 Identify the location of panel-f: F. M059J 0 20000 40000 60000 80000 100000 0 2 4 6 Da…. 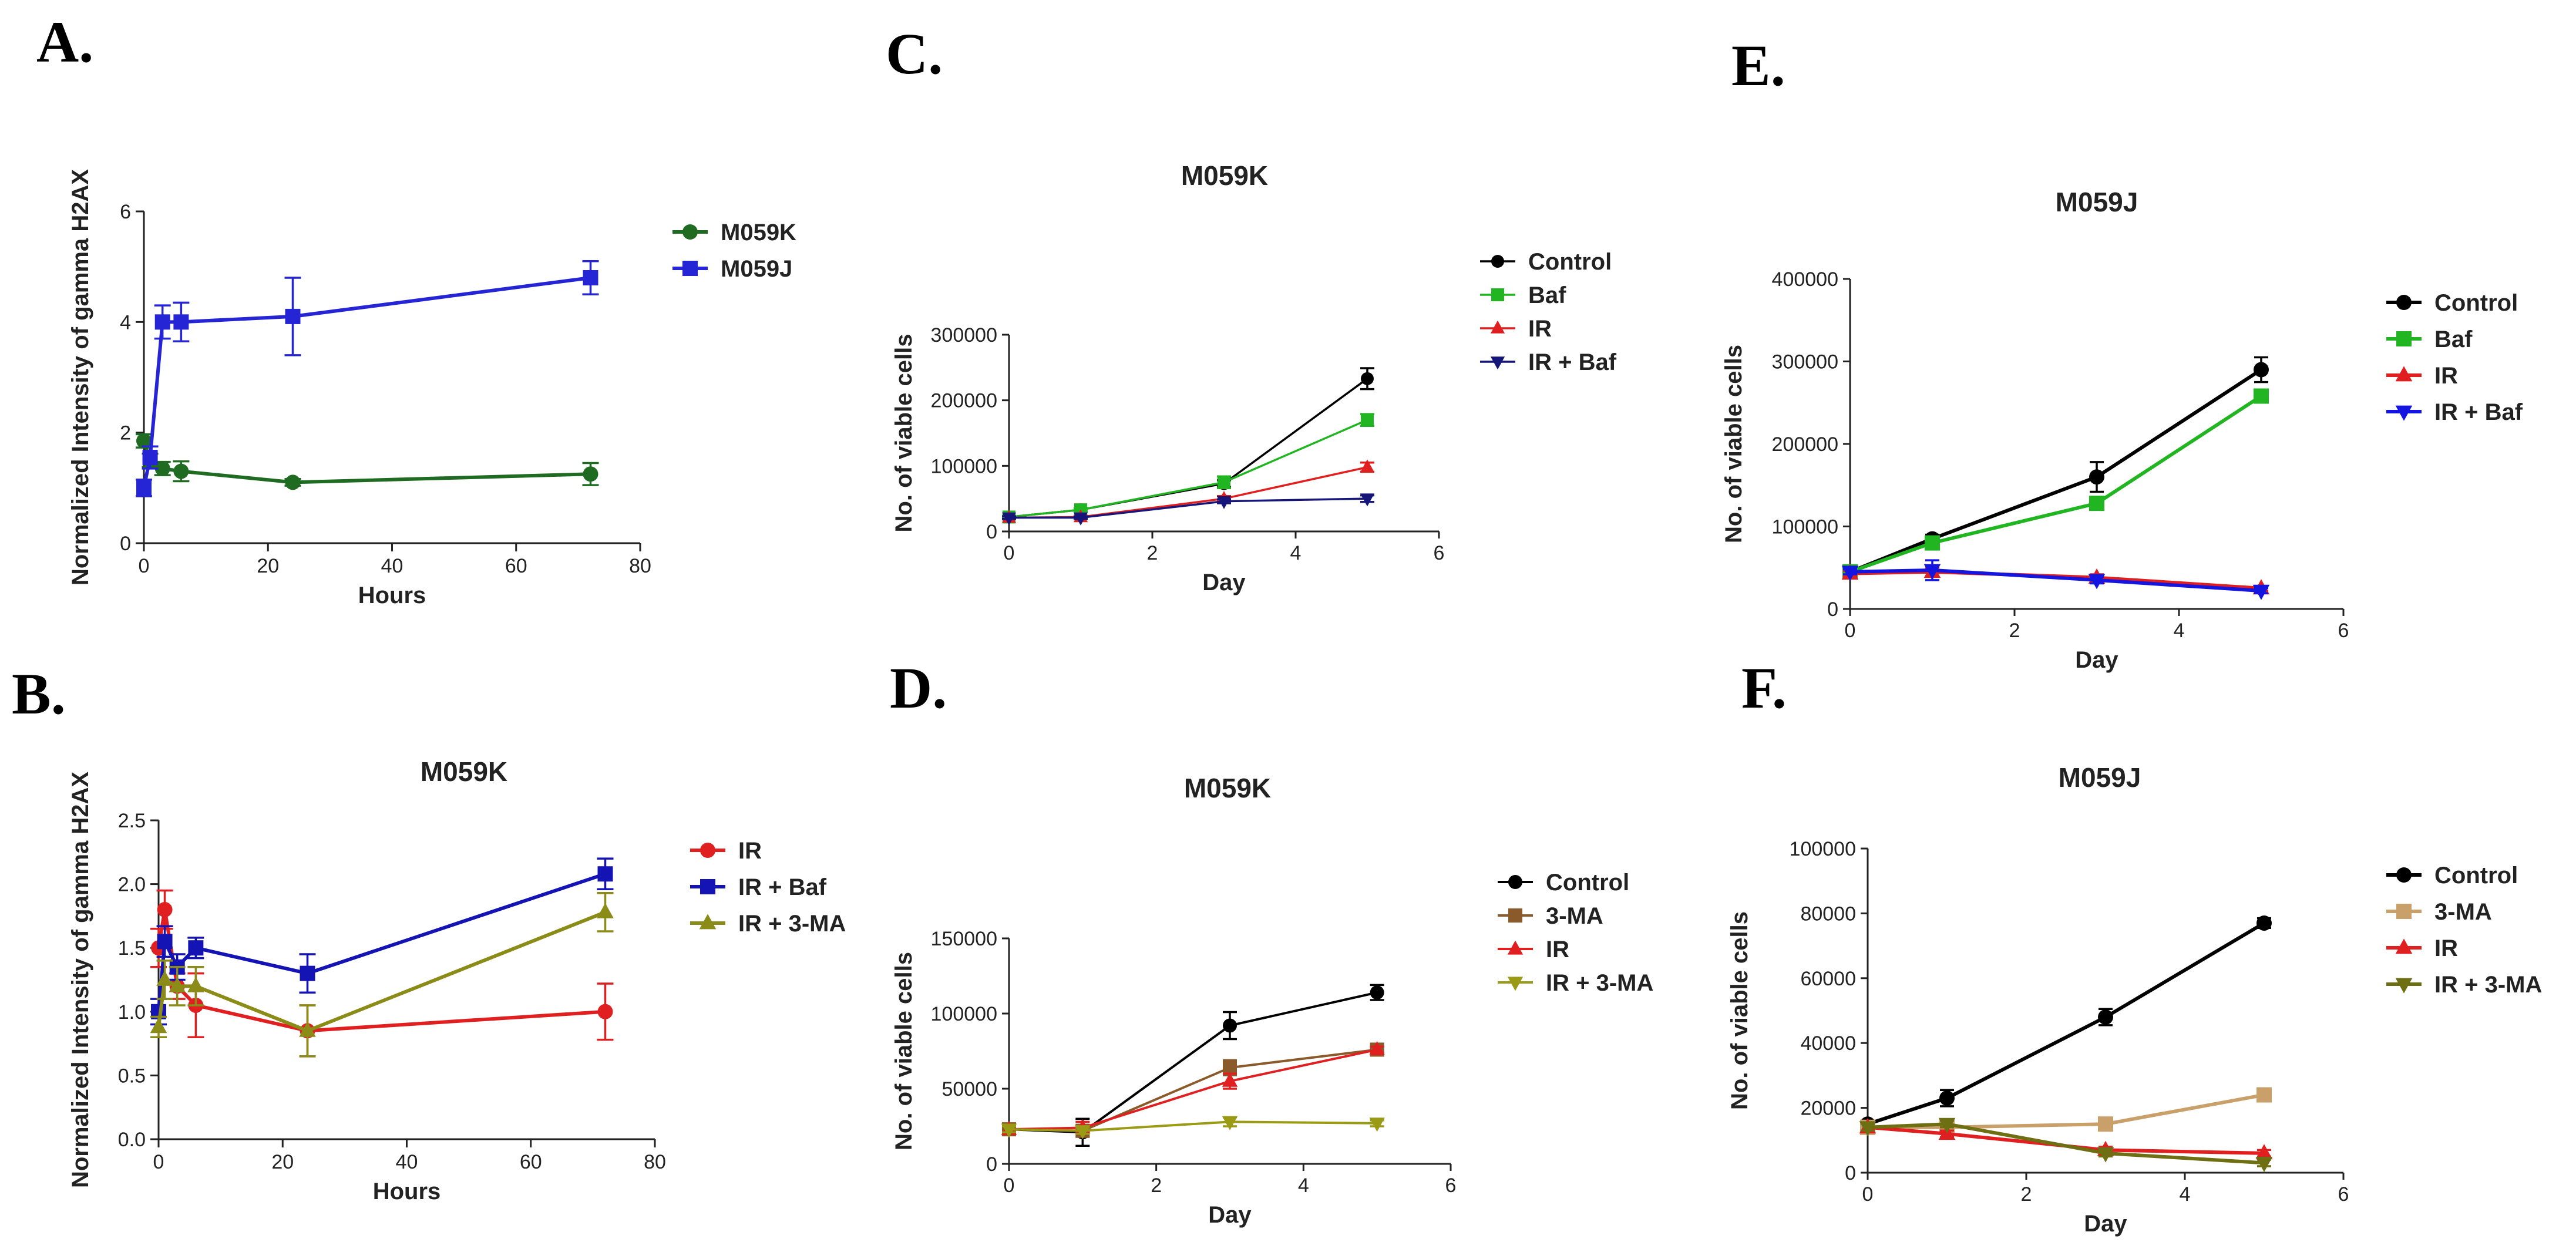
(2134, 946).